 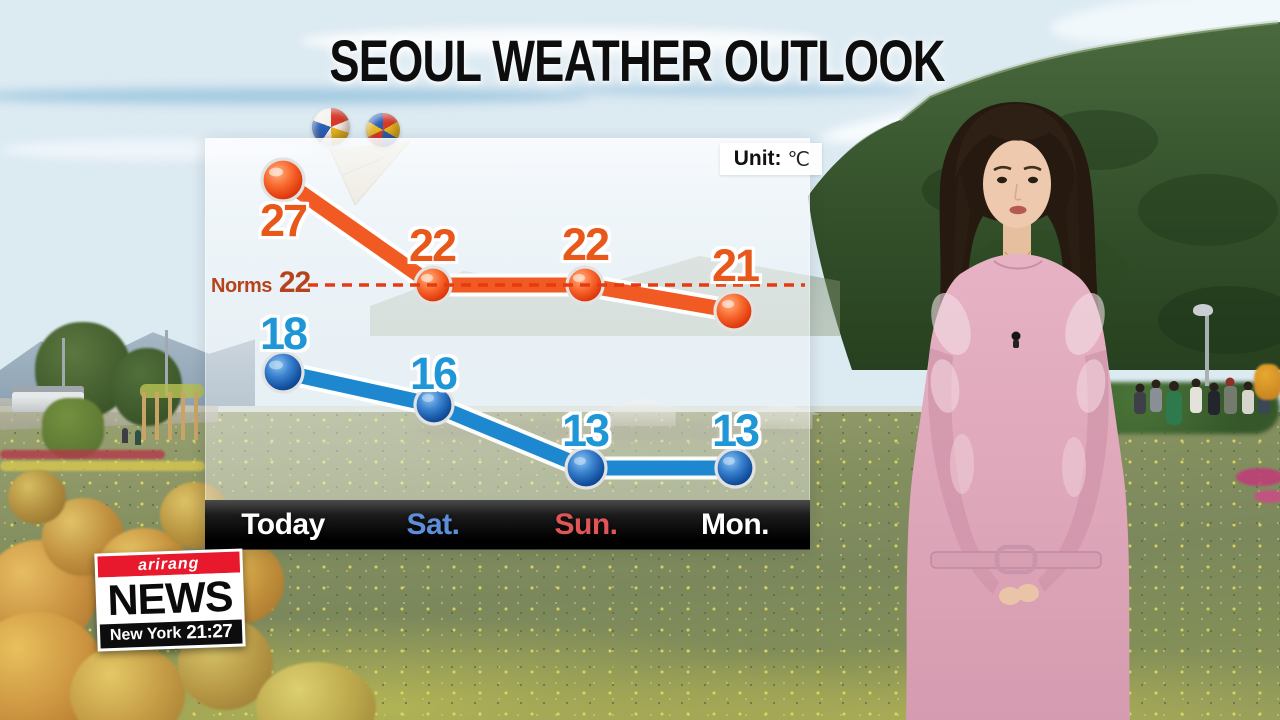 I want to click on unit-label: Unit:, so click(x=757, y=158).